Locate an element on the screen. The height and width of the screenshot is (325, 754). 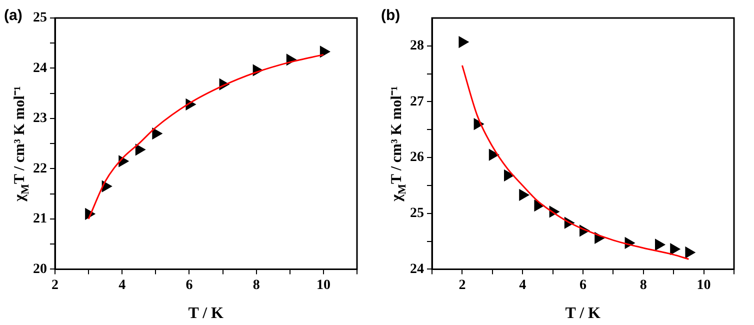
y-tick-label: 21 is located at coordinates (40, 219).